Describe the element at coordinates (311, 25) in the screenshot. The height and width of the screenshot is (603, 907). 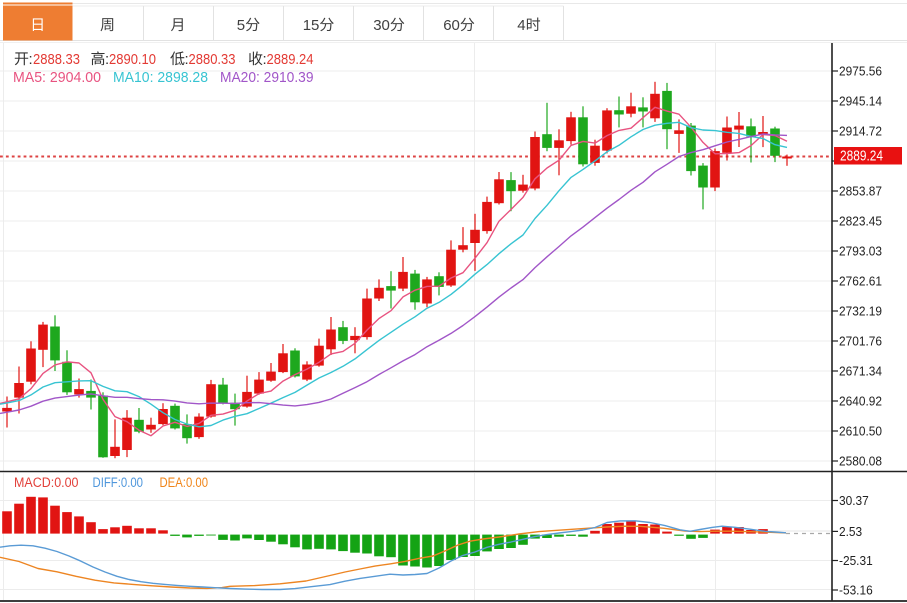
I see `svg-text: 15` at that location.